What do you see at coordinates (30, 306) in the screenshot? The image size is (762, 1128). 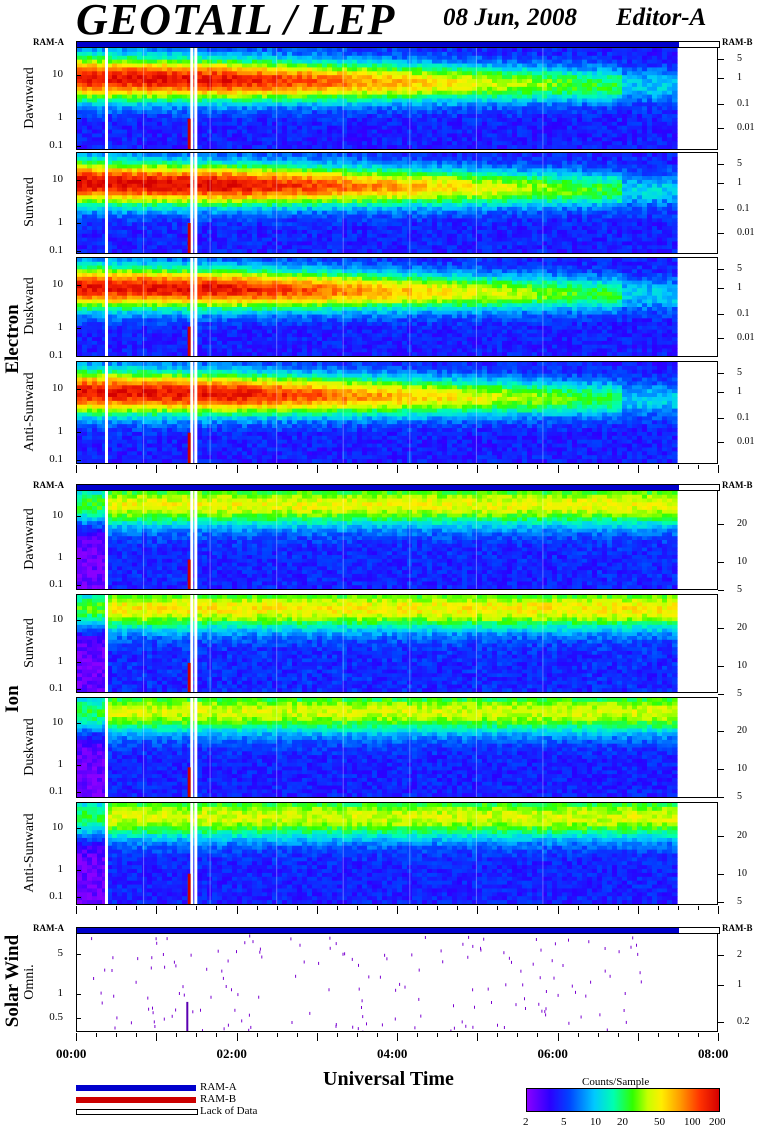 I see `panel-label-duskward: Duskward` at bounding box center [30, 306].